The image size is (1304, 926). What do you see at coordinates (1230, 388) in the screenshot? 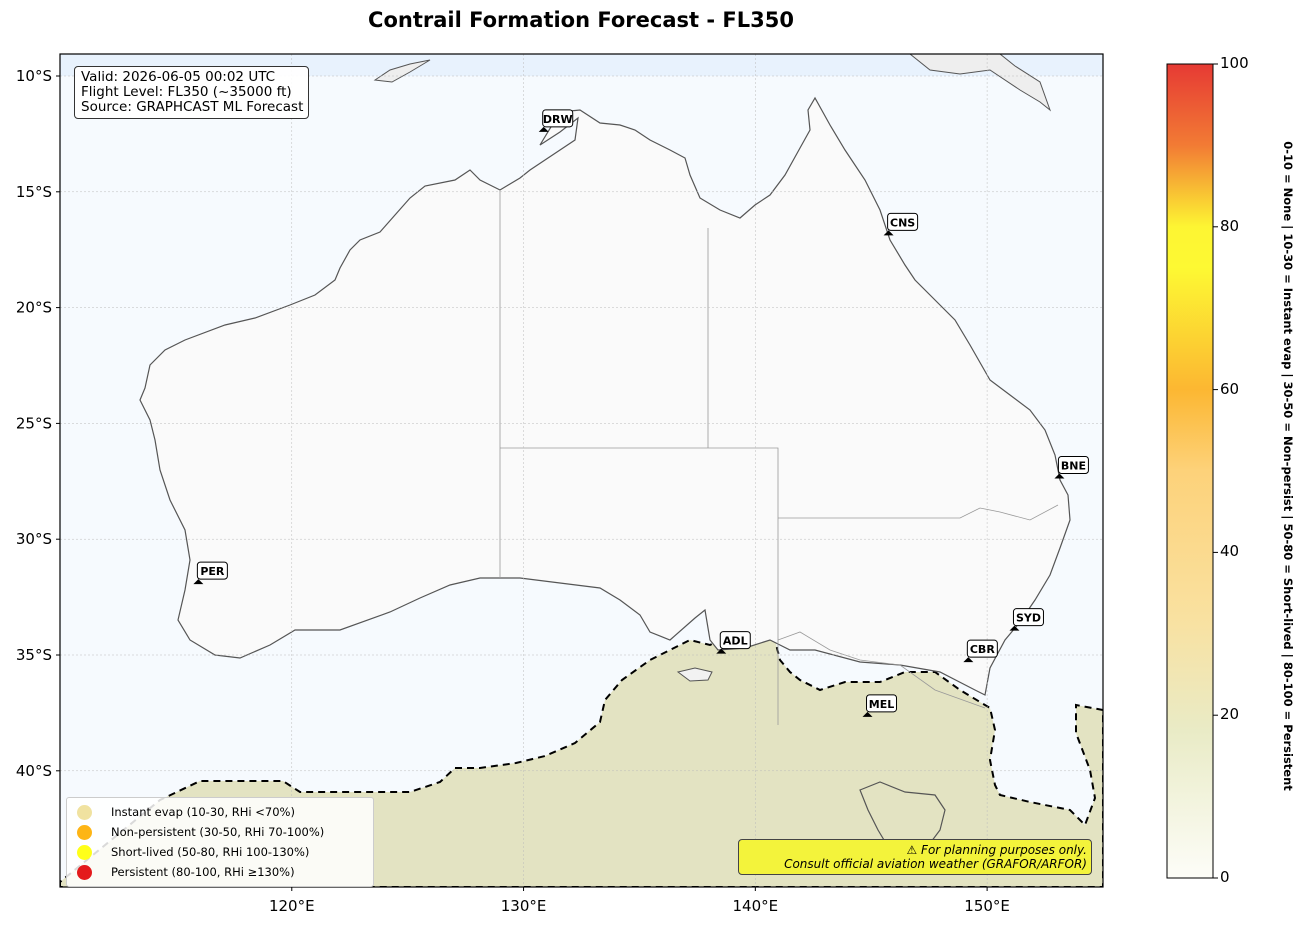
I see `colorbar-tick-label: 60` at bounding box center [1230, 388].